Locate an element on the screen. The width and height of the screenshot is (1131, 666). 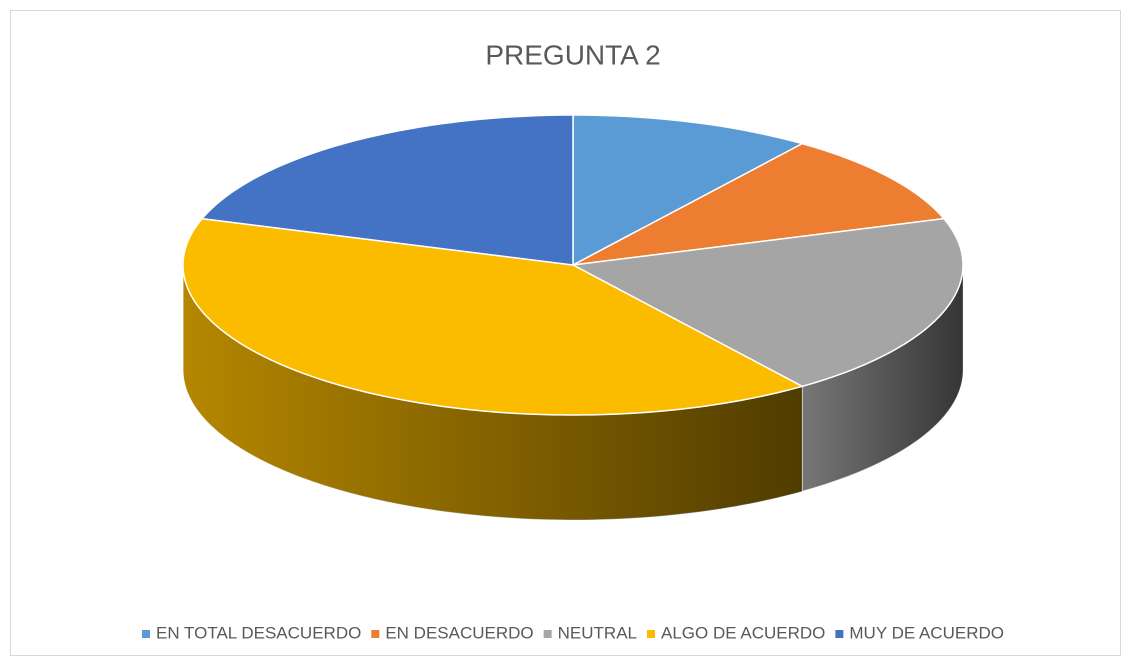
chart-title: PREGUNTA 2 is located at coordinates (572, 54).